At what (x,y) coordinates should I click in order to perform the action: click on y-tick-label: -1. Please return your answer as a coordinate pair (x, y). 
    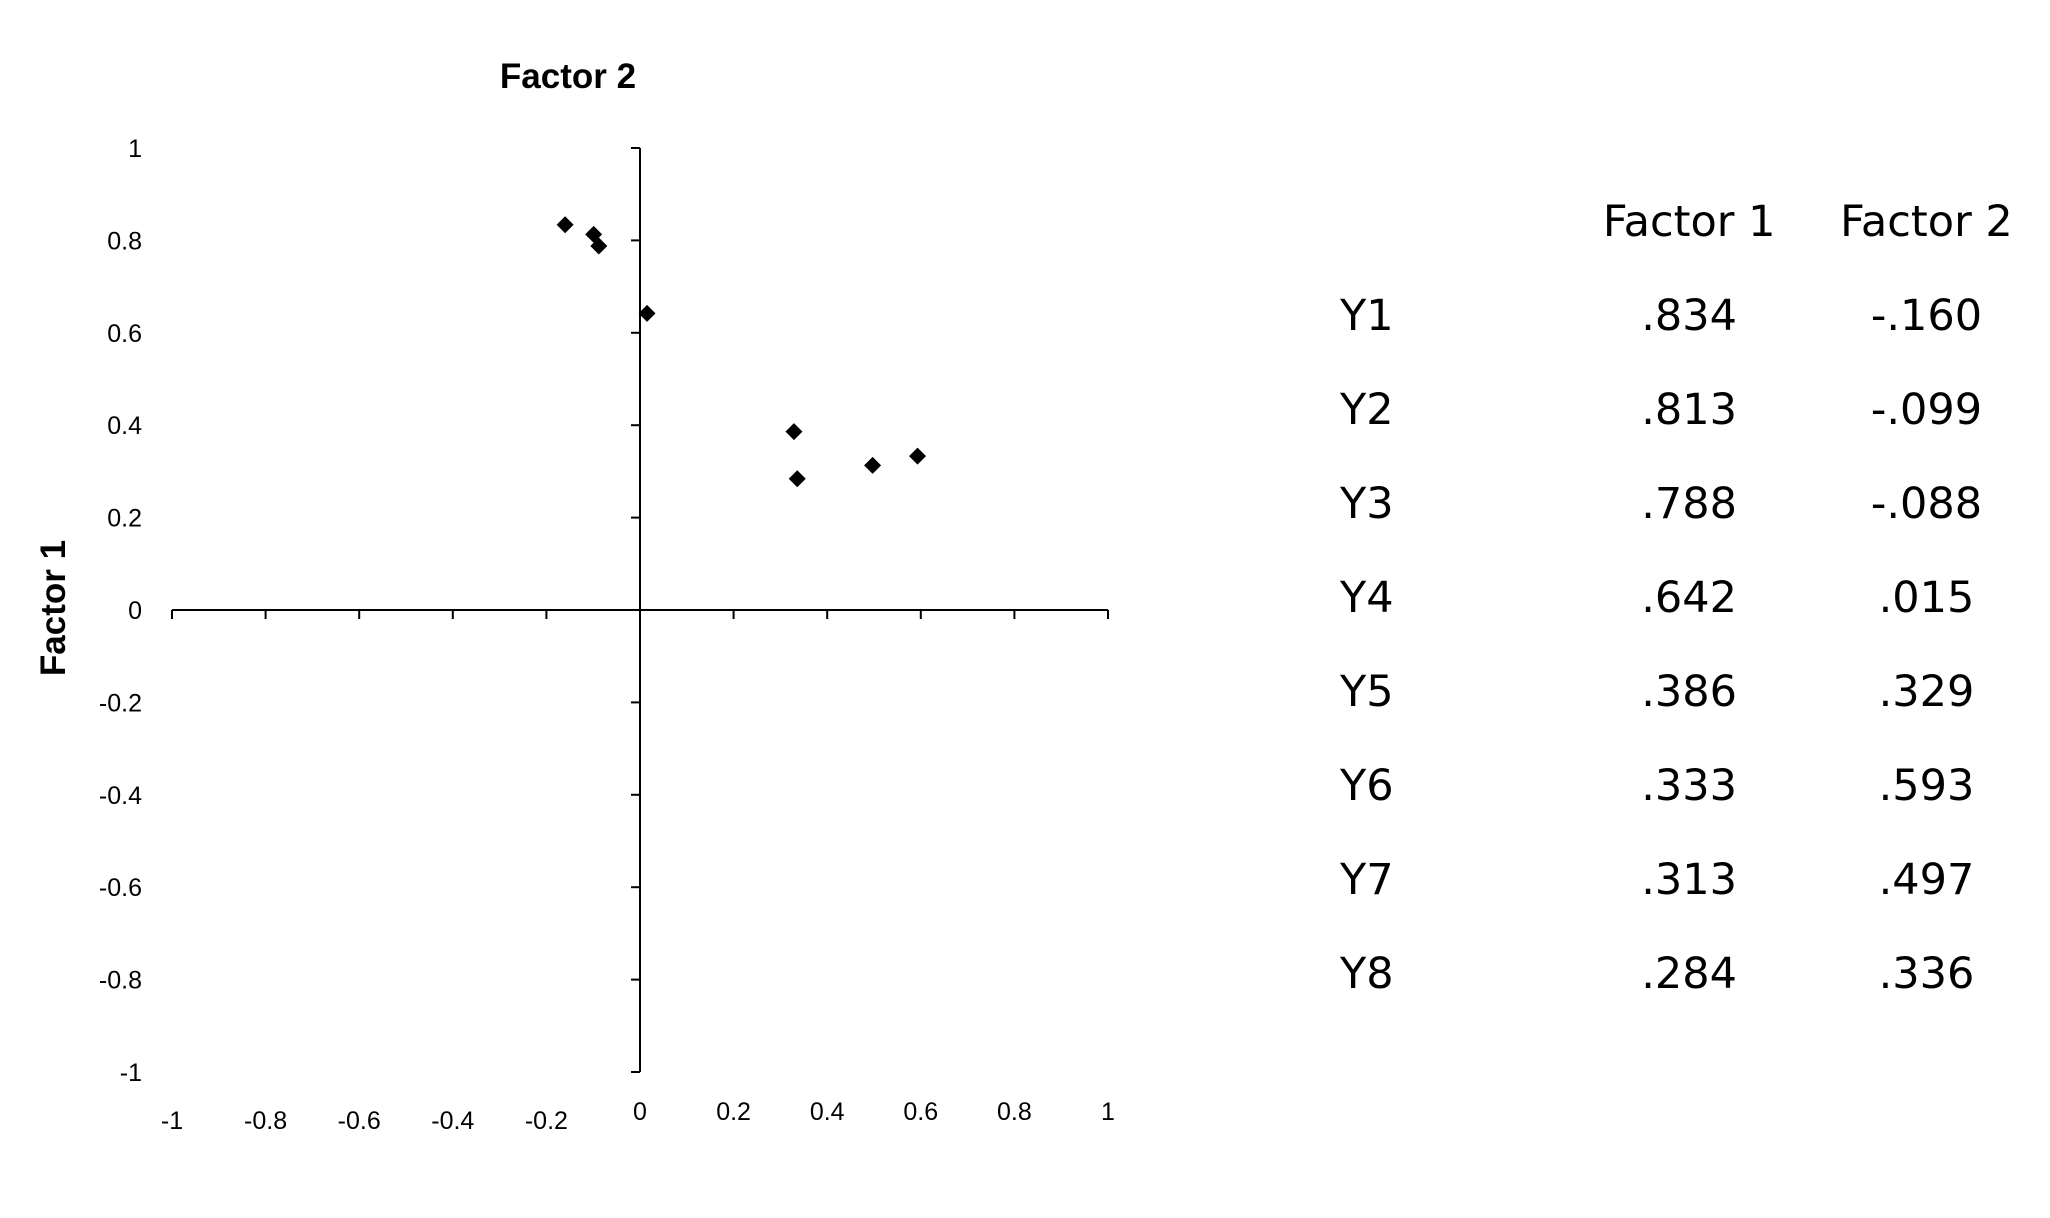
    Looking at the image, I should click on (131, 1073).